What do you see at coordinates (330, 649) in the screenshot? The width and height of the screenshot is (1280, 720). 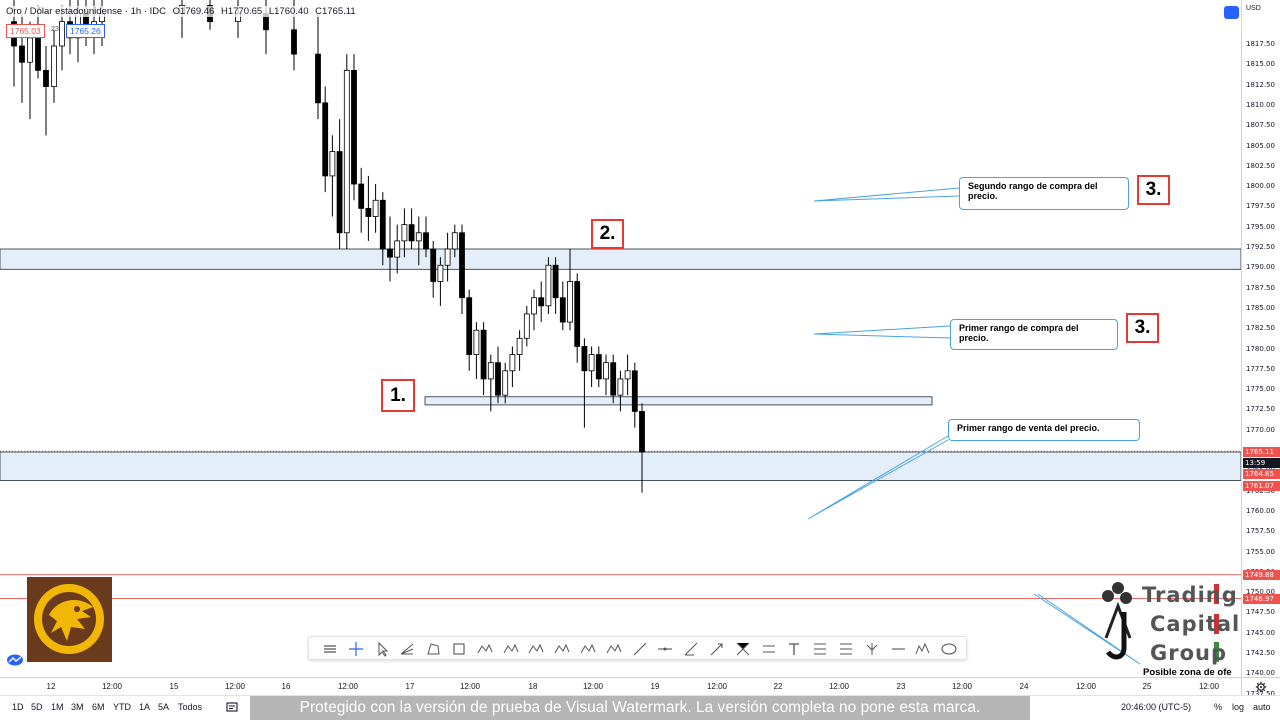 I see `trend-lines-menu-icon` at bounding box center [330, 649].